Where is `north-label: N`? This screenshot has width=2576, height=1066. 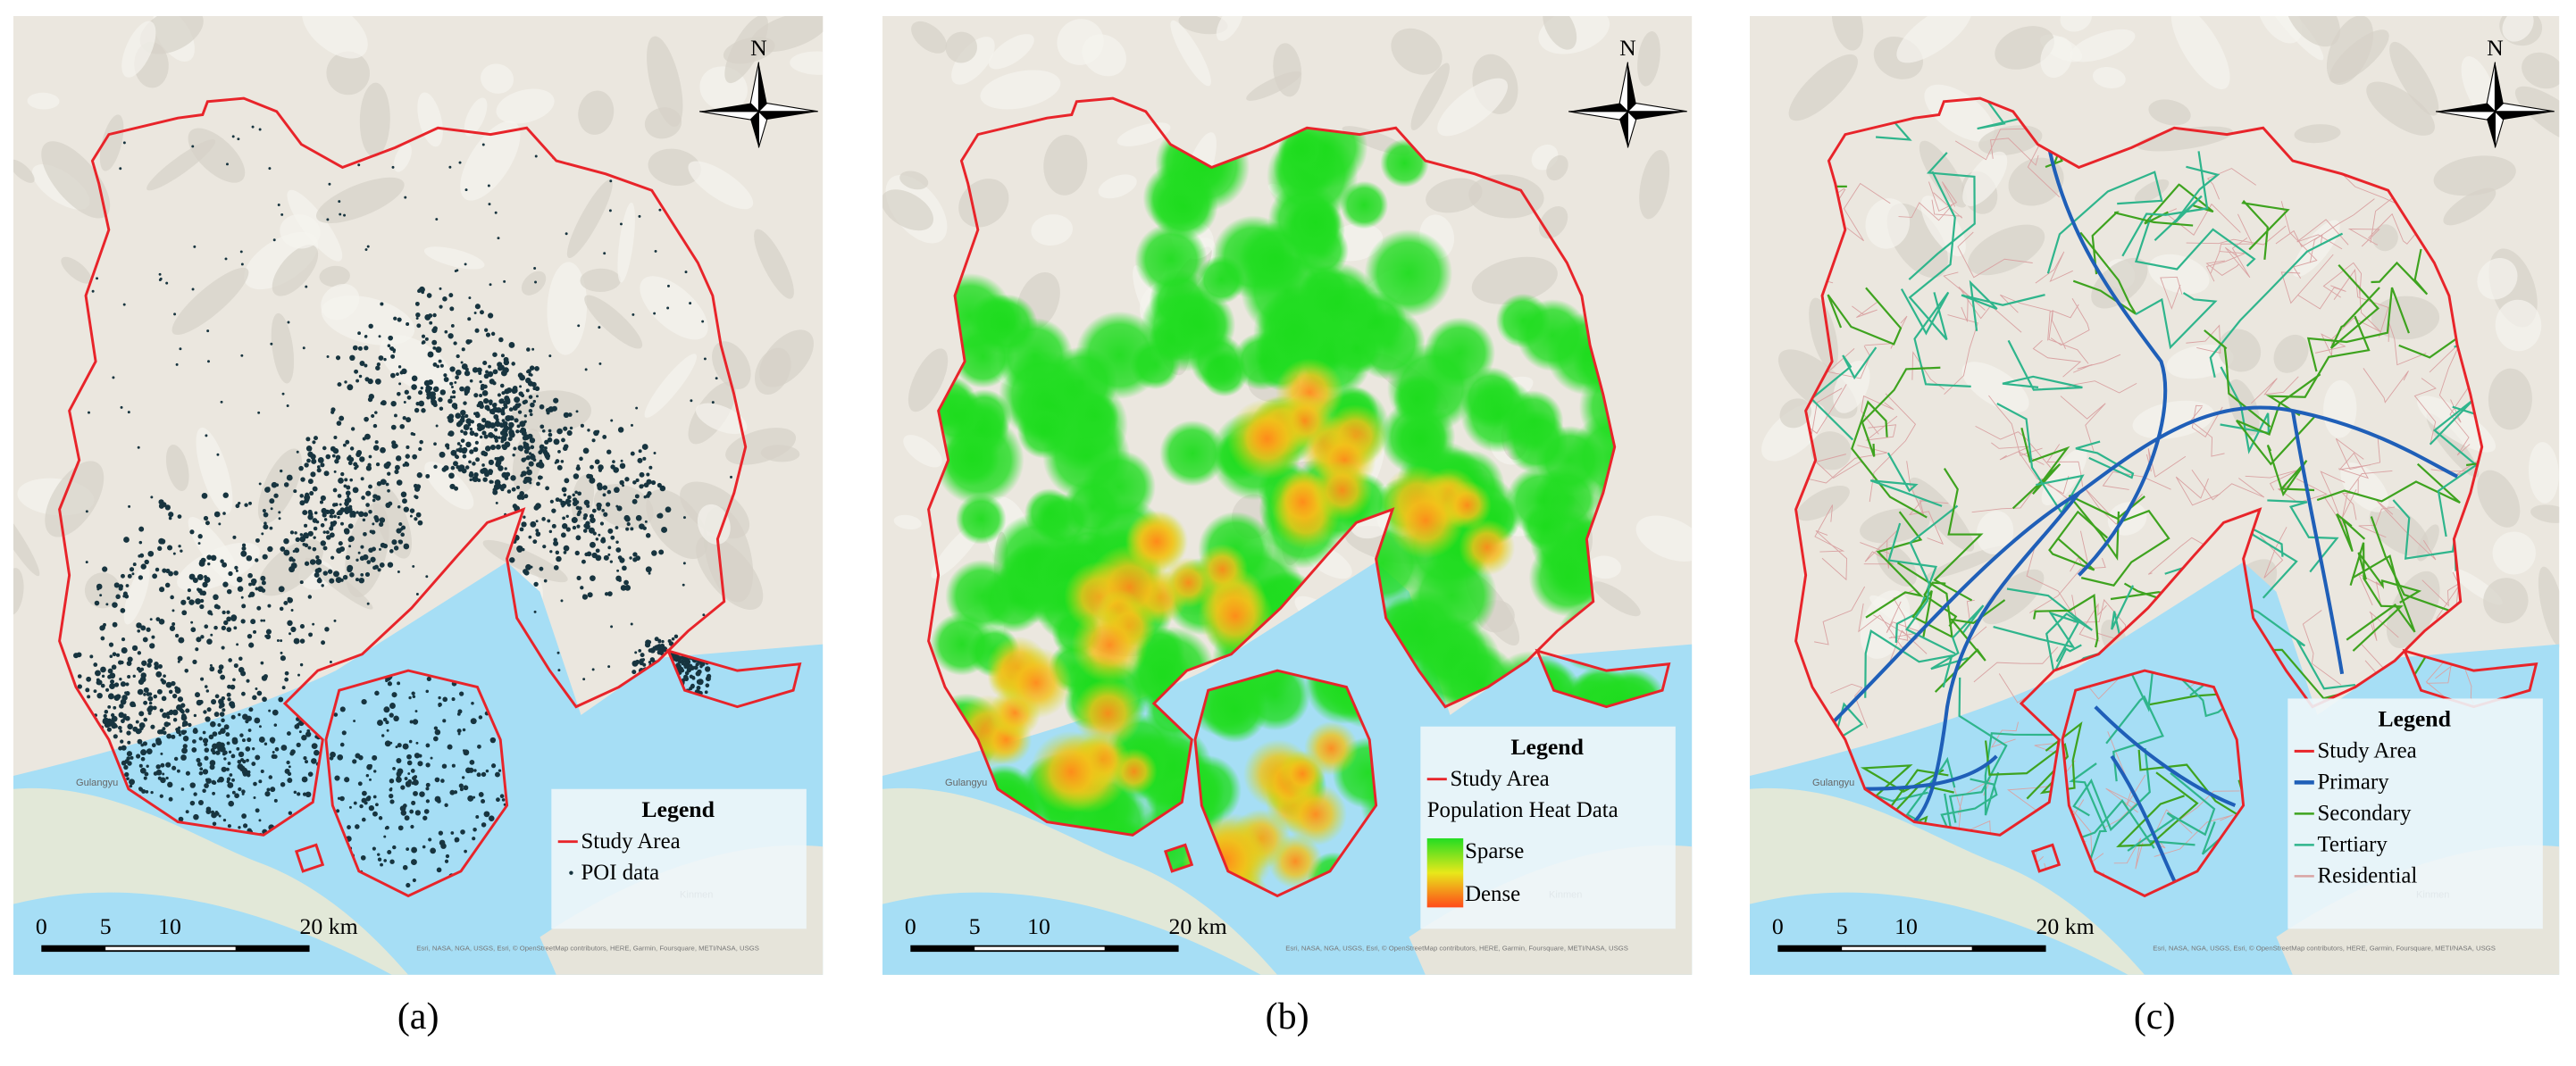
north-label: N is located at coordinates (1628, 48).